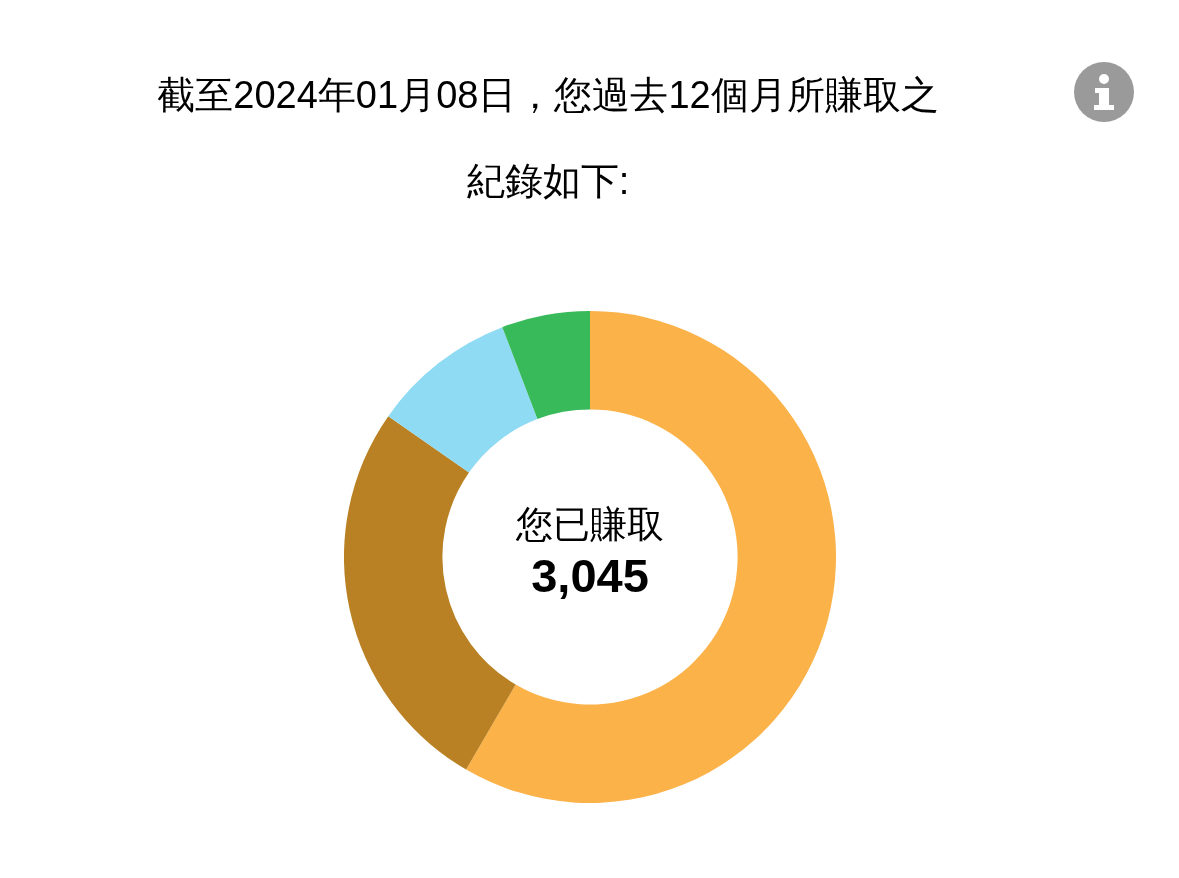 This screenshot has height=878, width=1179. I want to click on text: 3,045, so click(590, 575).